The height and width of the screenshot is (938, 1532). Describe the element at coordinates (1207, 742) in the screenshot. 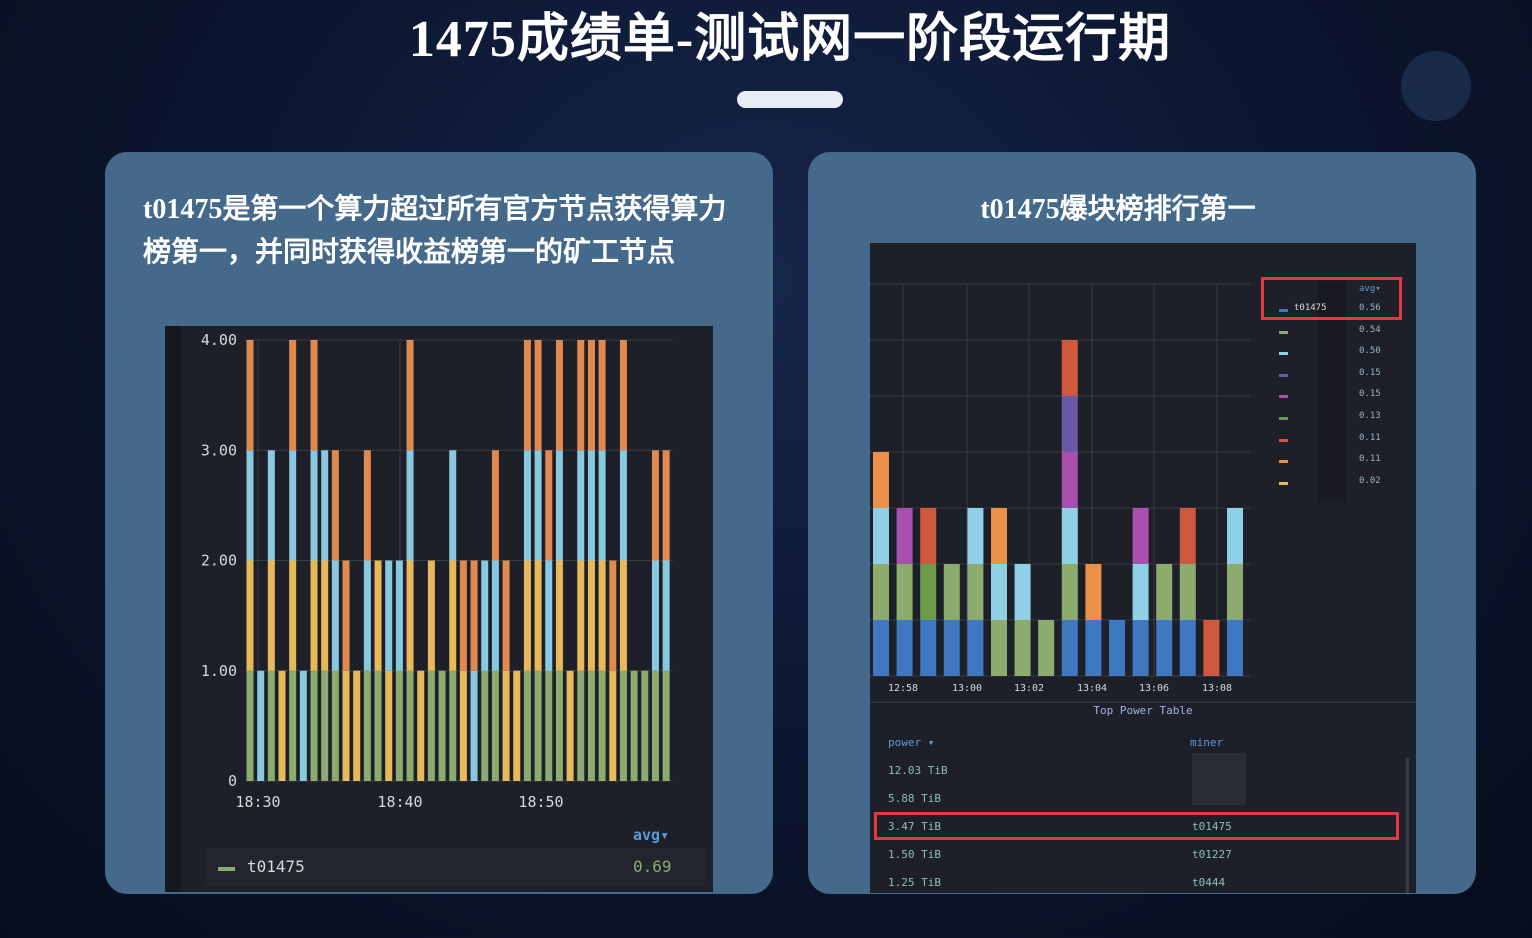

I see `table-header-miner: miner` at that location.